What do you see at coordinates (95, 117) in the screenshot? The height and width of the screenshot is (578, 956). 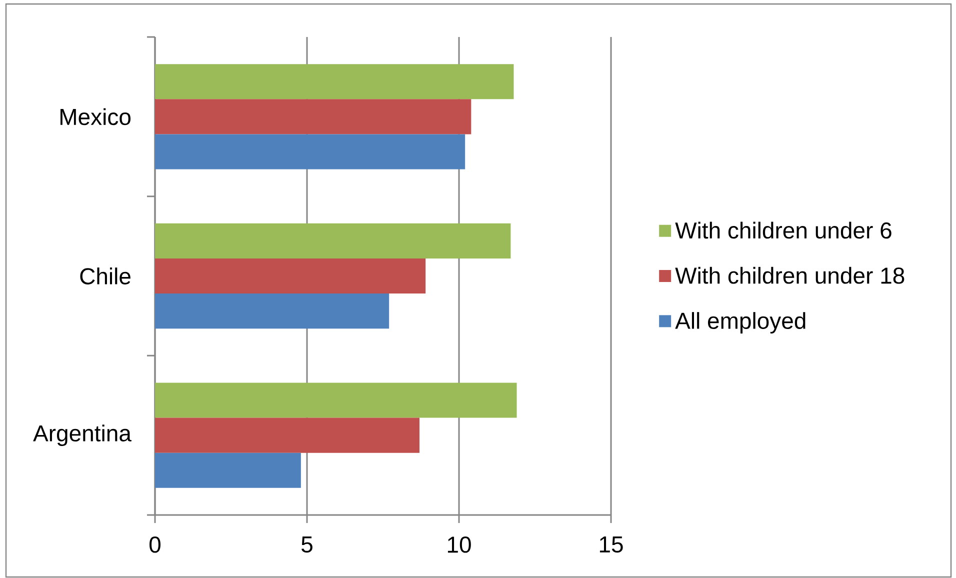 I see `y-tick-label: Mexico` at bounding box center [95, 117].